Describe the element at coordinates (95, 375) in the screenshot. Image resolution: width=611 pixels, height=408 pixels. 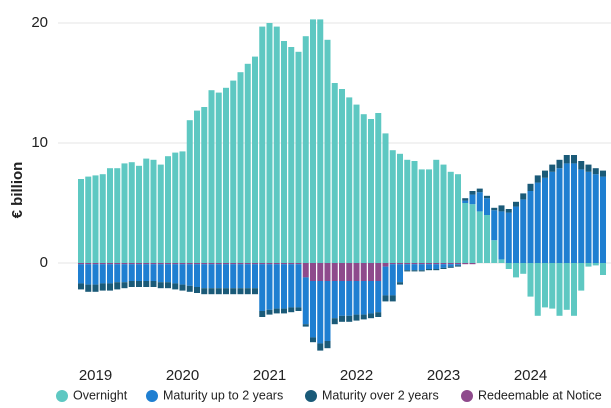
I see `x-tick-label: 2019` at that location.